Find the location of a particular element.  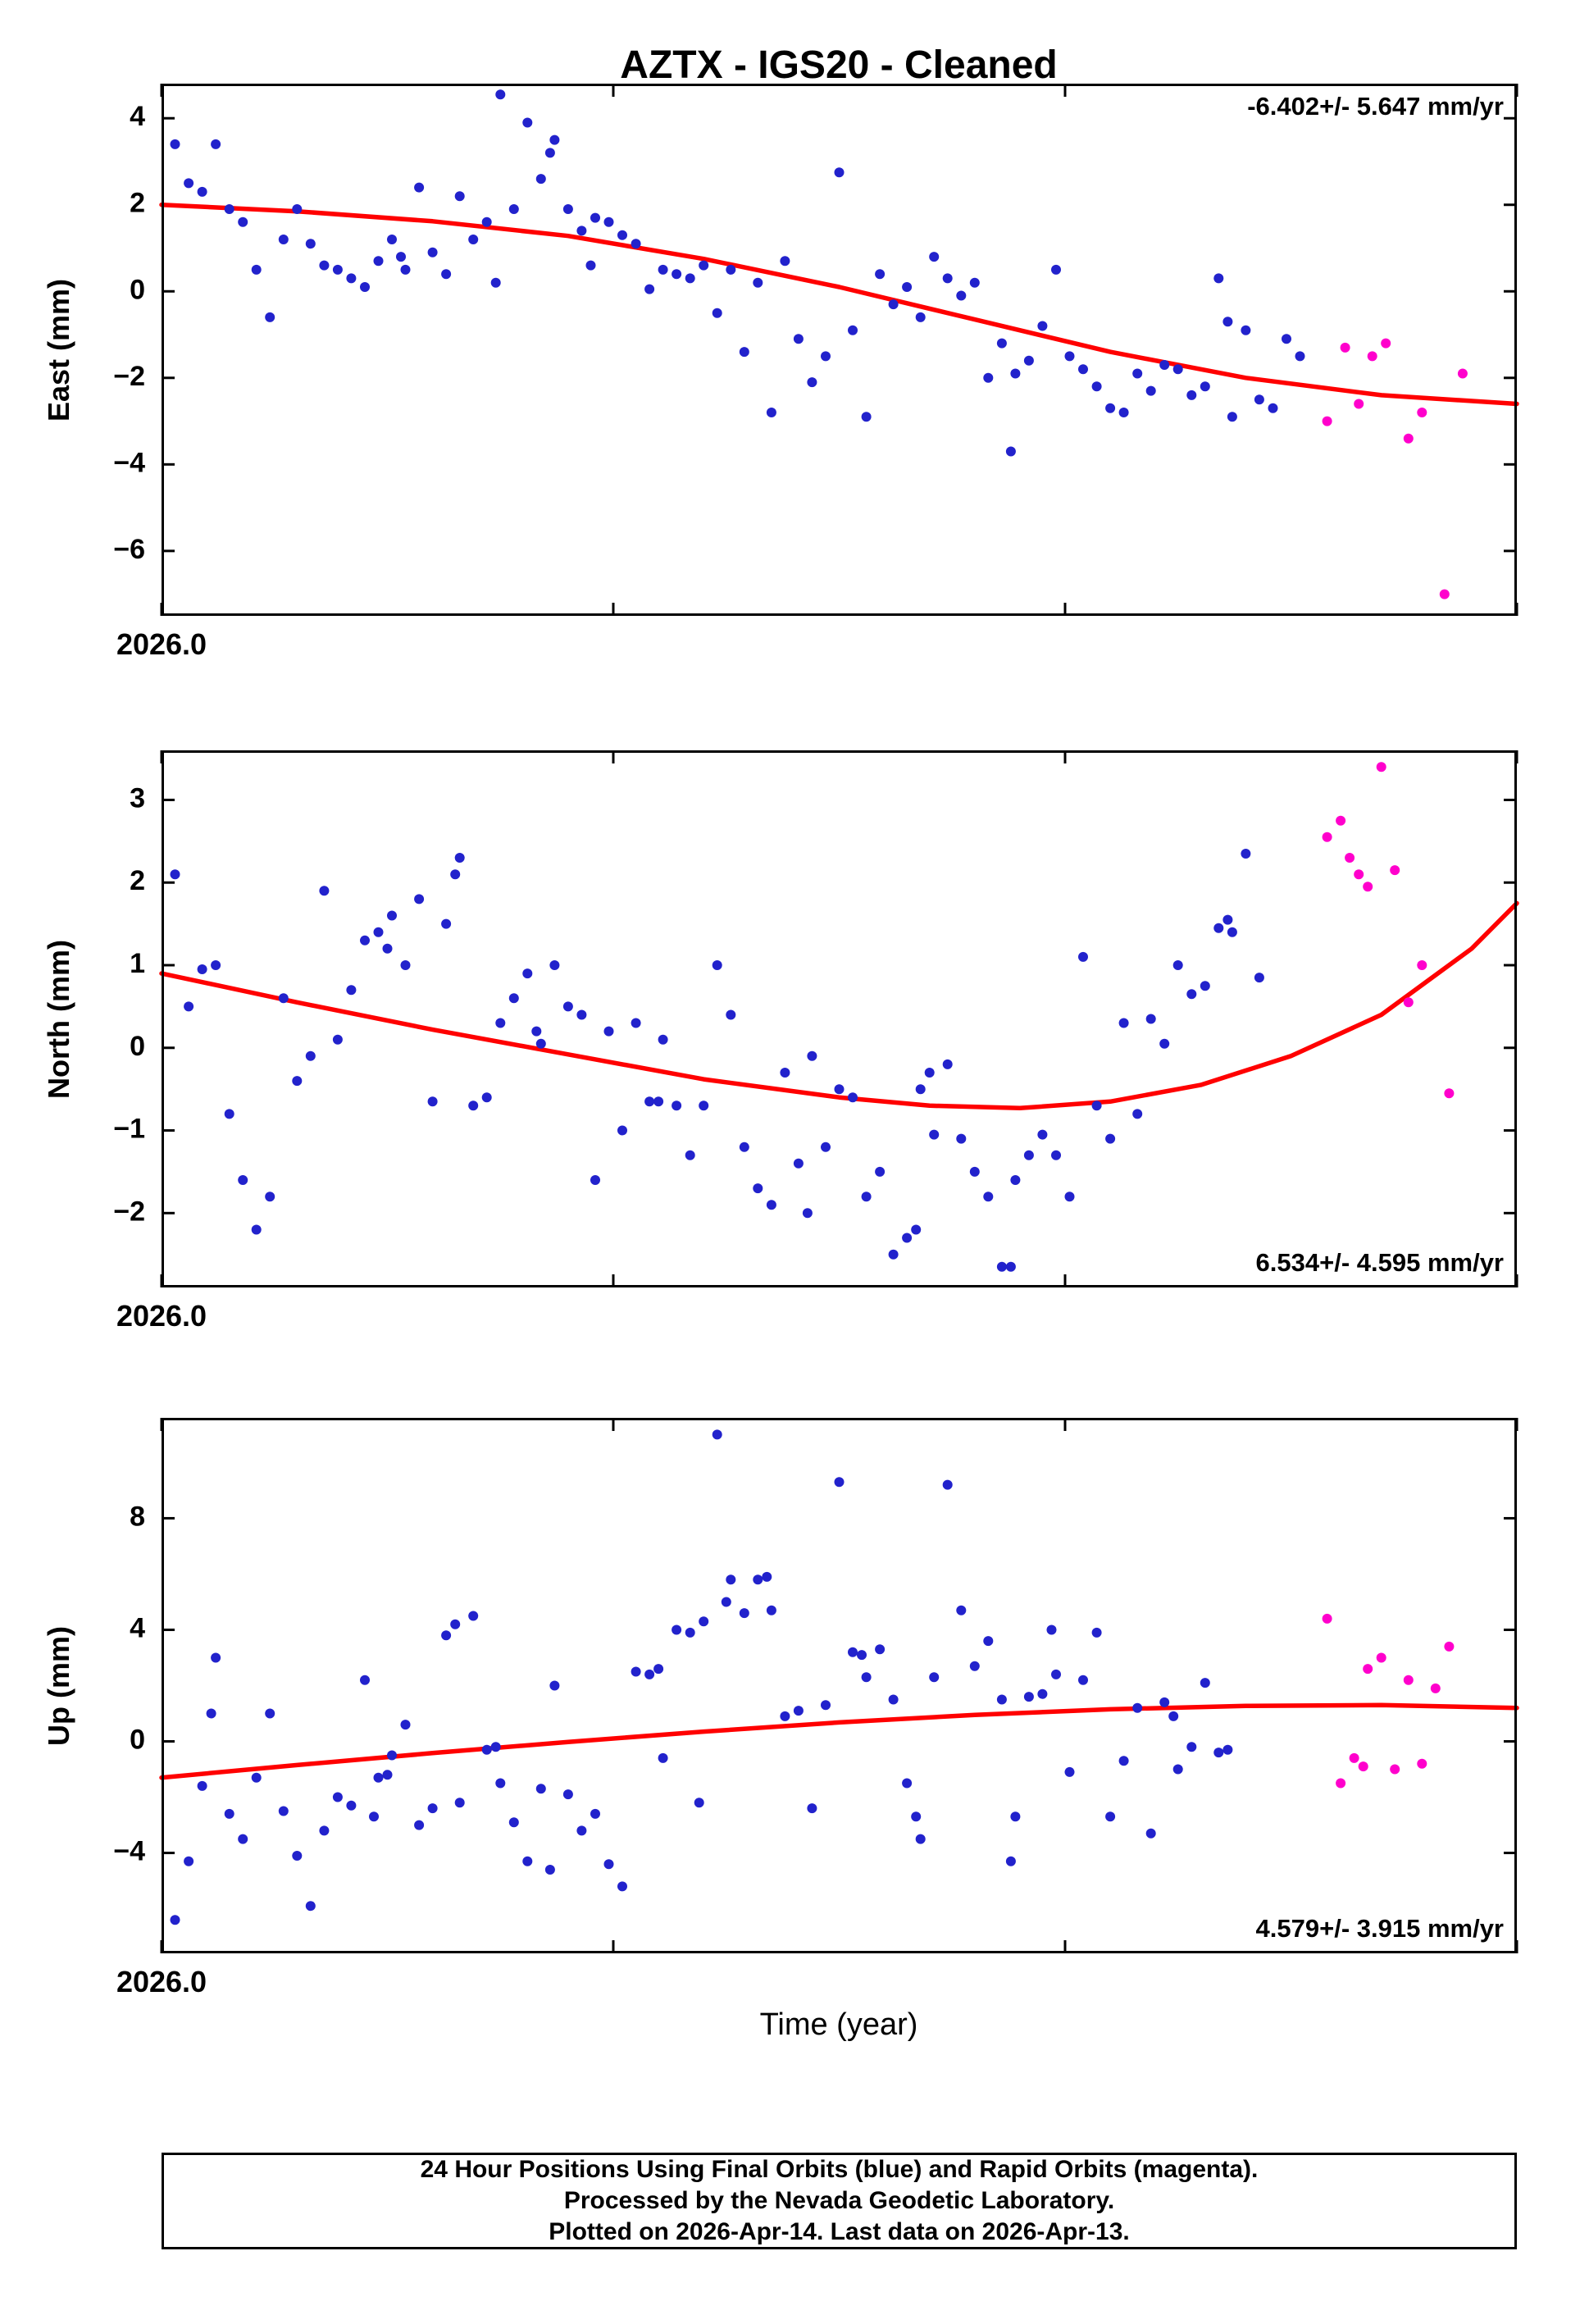

y-tick-label: 4 is located at coordinates (137, 117).